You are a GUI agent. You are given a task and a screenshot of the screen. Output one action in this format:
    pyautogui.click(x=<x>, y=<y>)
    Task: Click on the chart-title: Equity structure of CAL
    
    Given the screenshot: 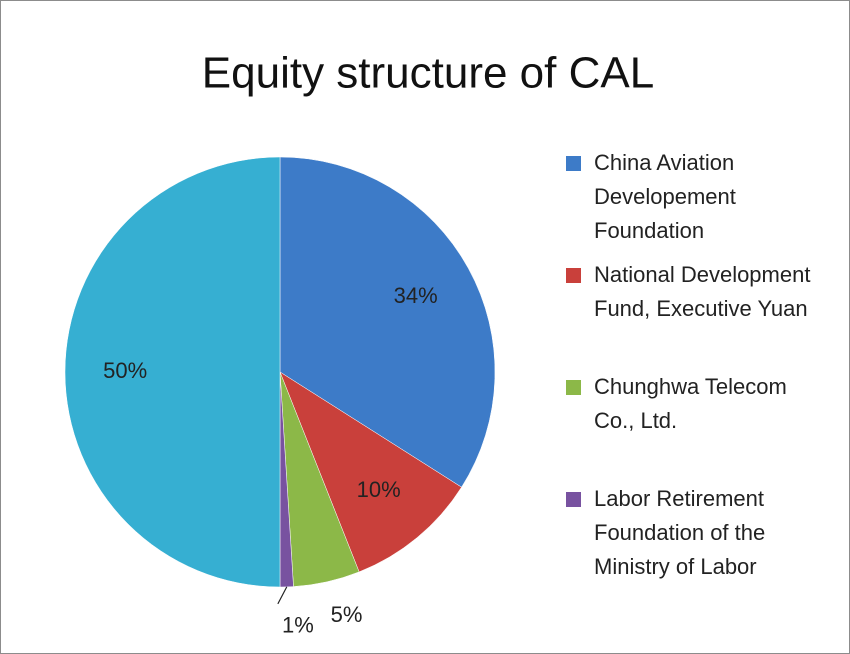 What is the action you would take?
    pyautogui.click(x=428, y=73)
    